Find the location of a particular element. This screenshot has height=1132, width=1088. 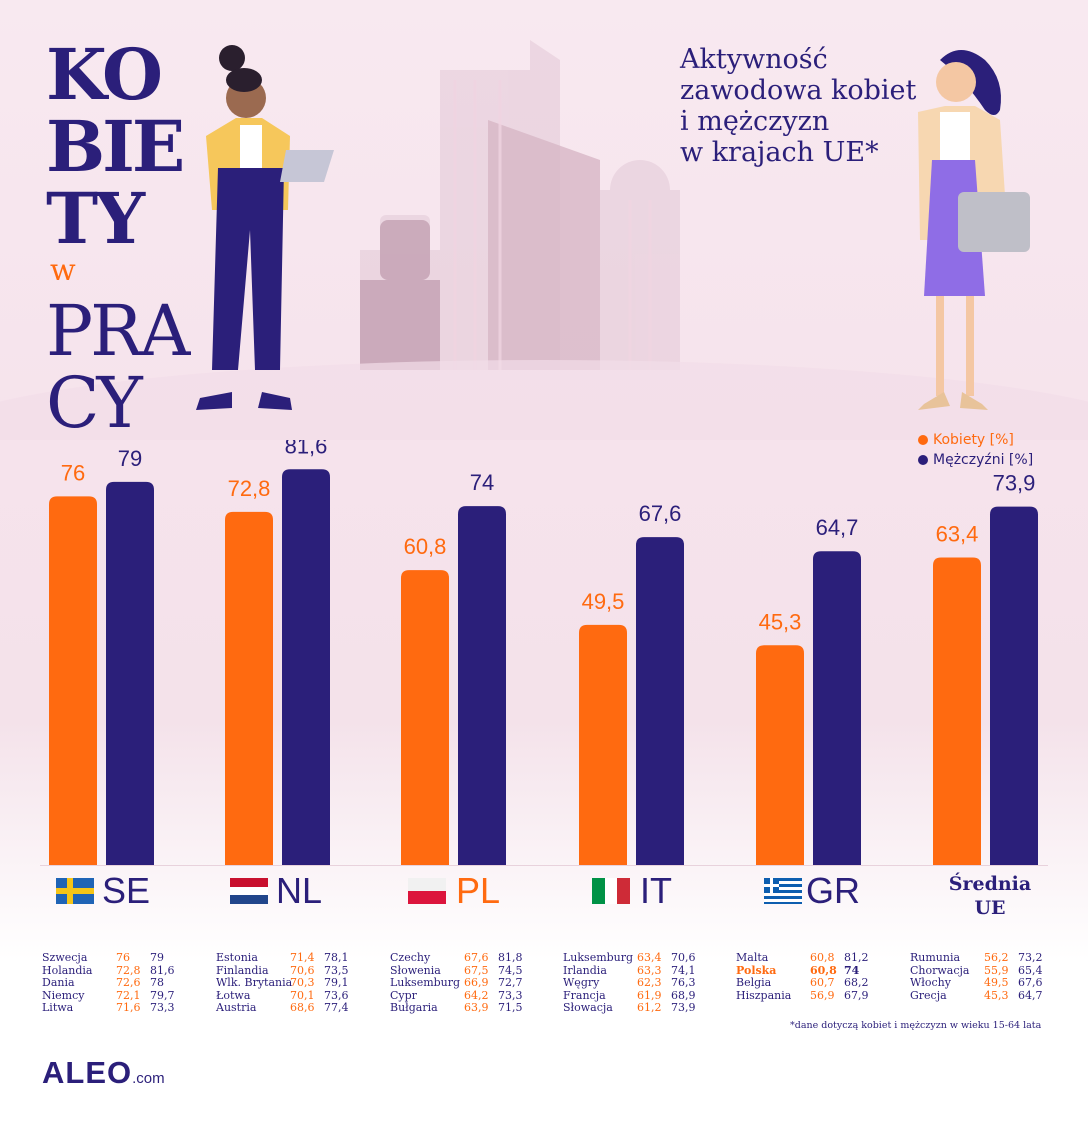

table-row: Słowacja 61,2 73,9 is located at coordinates (633, 1008).